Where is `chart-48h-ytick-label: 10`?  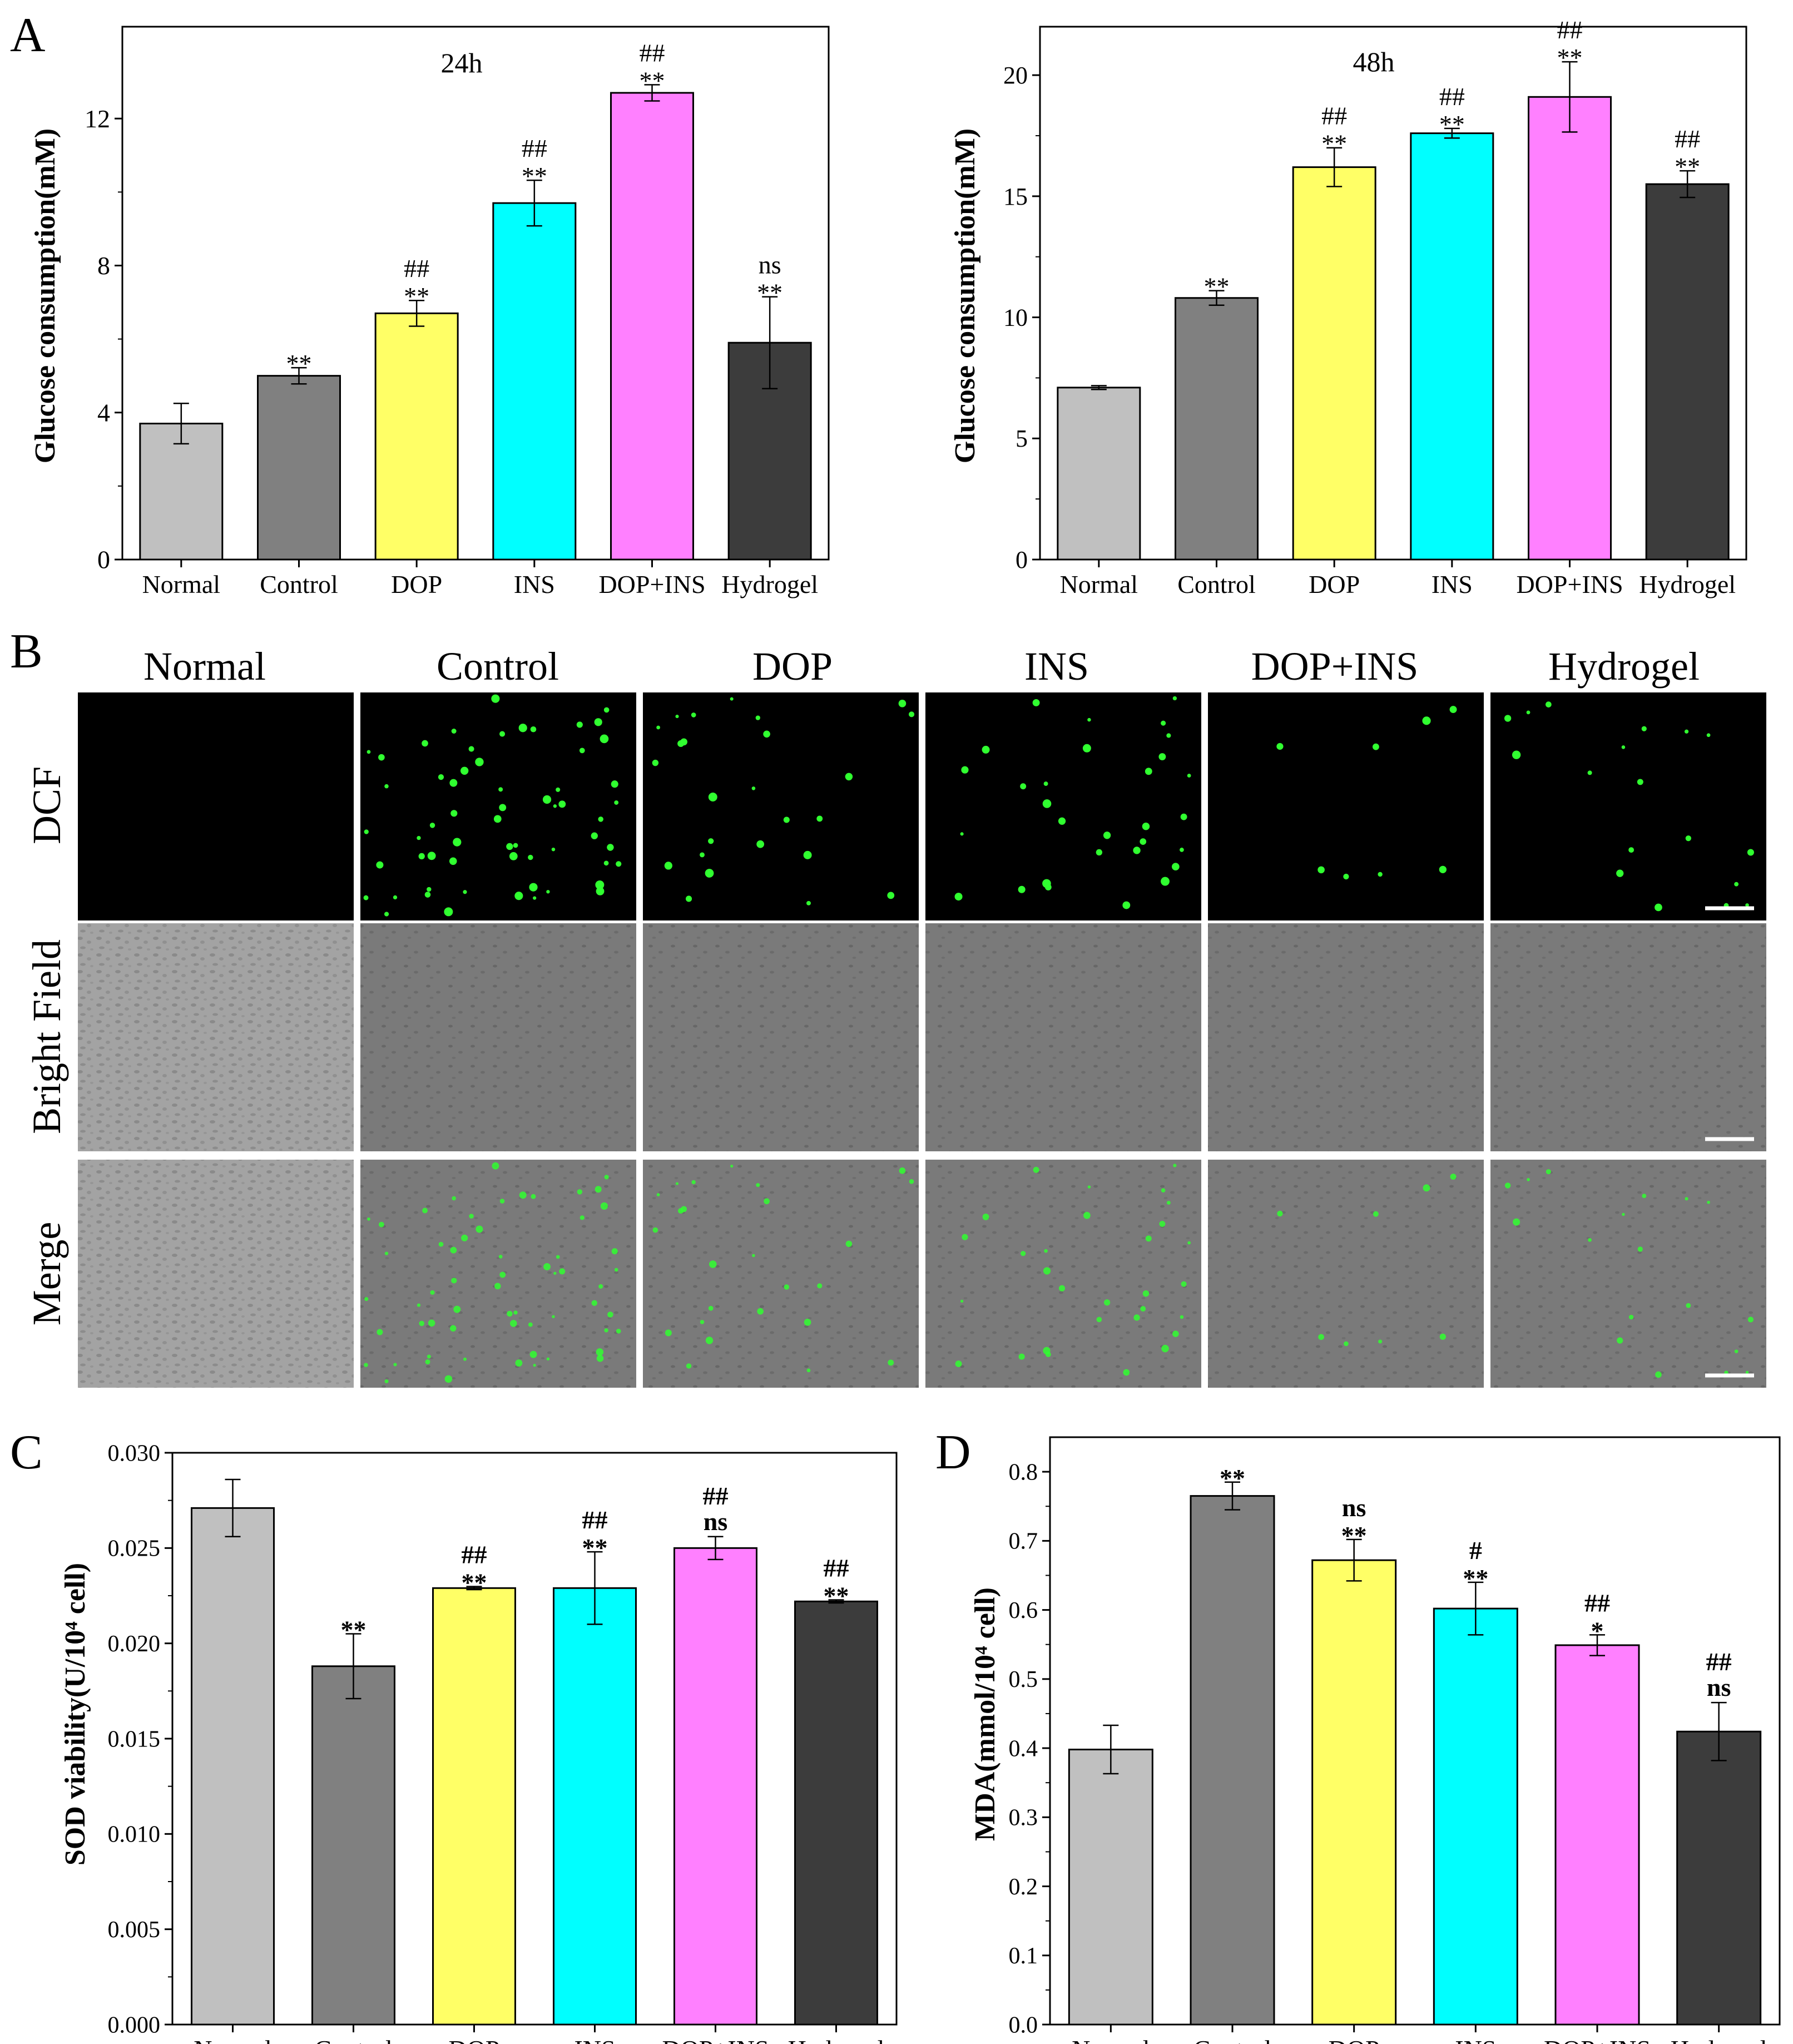
chart-48h-ytick-label: 10 is located at coordinates (1016, 317).